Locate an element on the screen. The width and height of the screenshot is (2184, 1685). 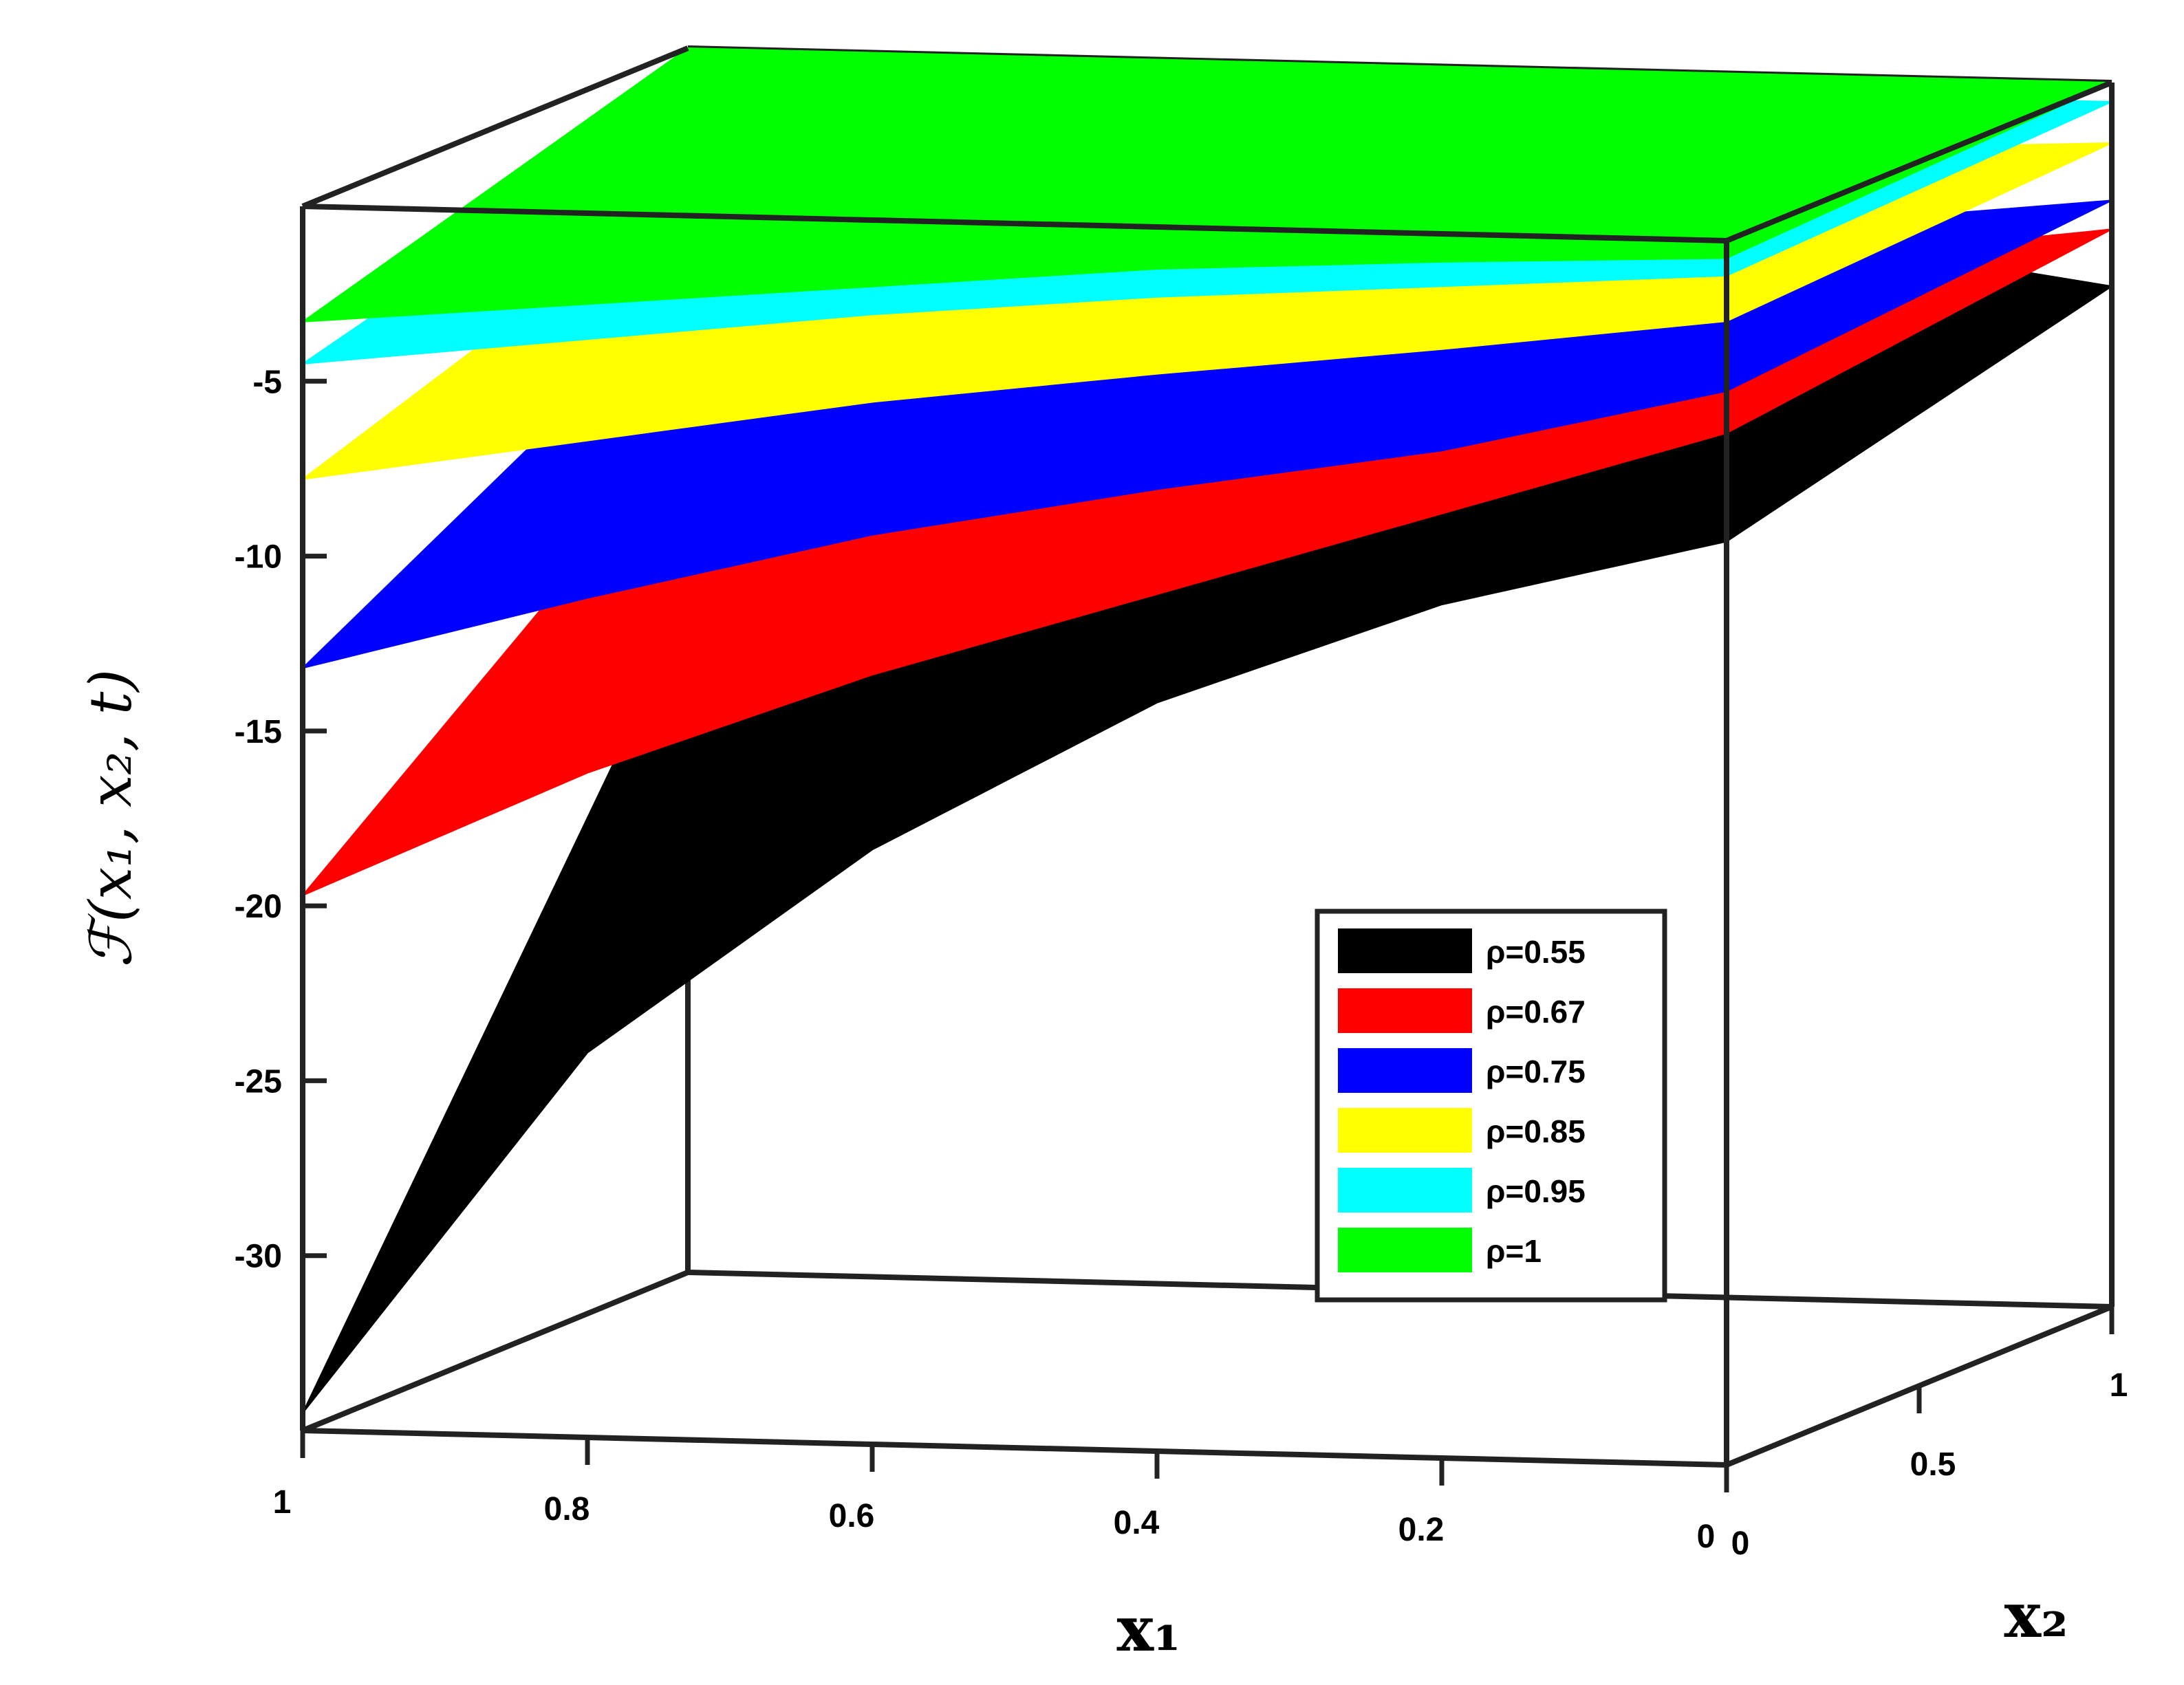
x1-tick-label: 0.2 is located at coordinates (1421, 1530).